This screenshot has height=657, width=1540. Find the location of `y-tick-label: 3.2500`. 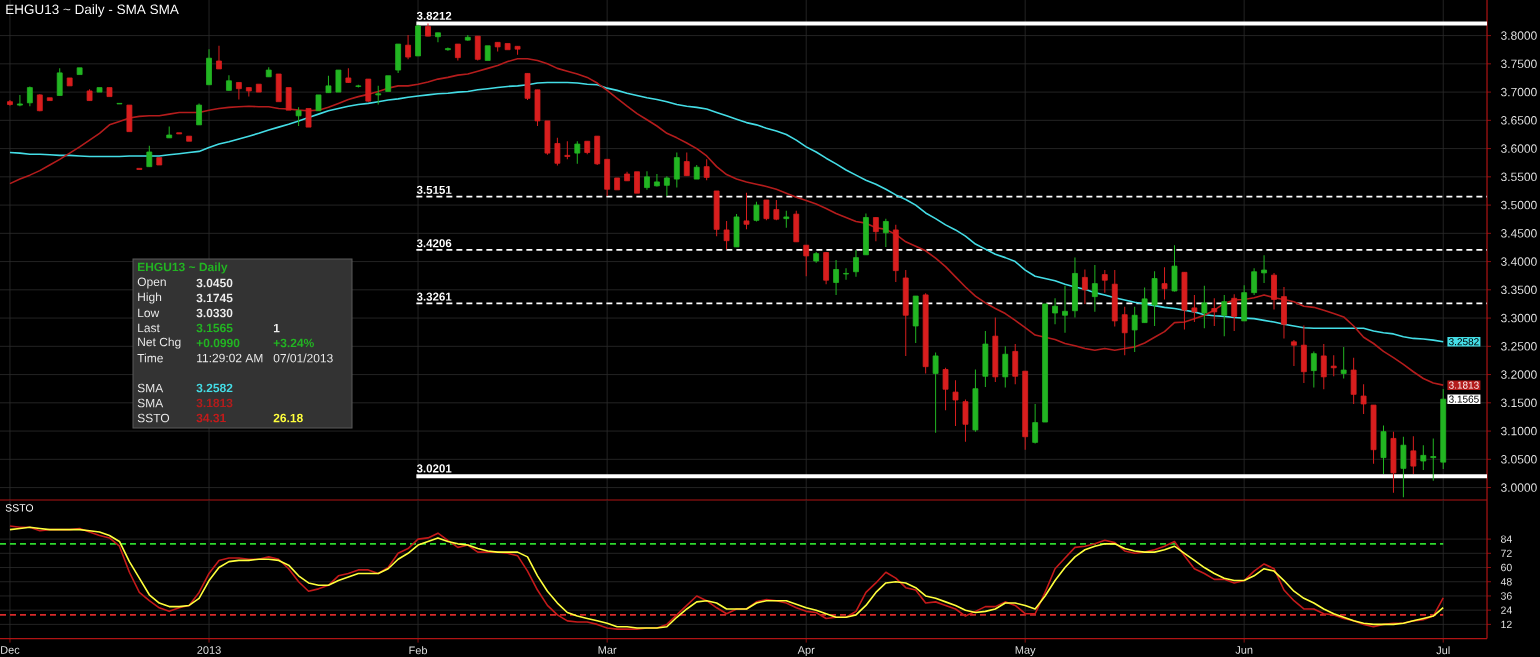

y-tick-label: 3.2500 is located at coordinates (1519, 346).